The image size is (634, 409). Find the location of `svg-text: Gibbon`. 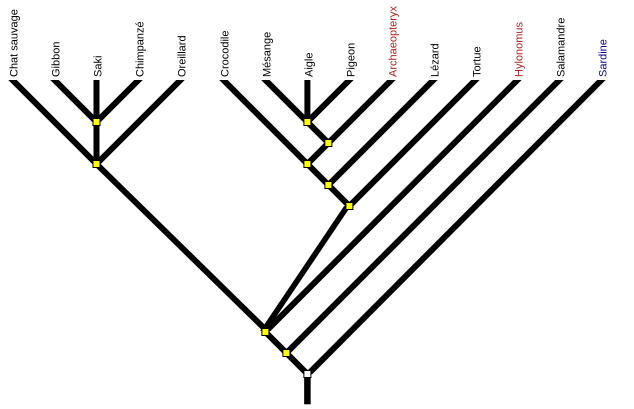

svg-text: Gibbon is located at coordinates (57, 59).